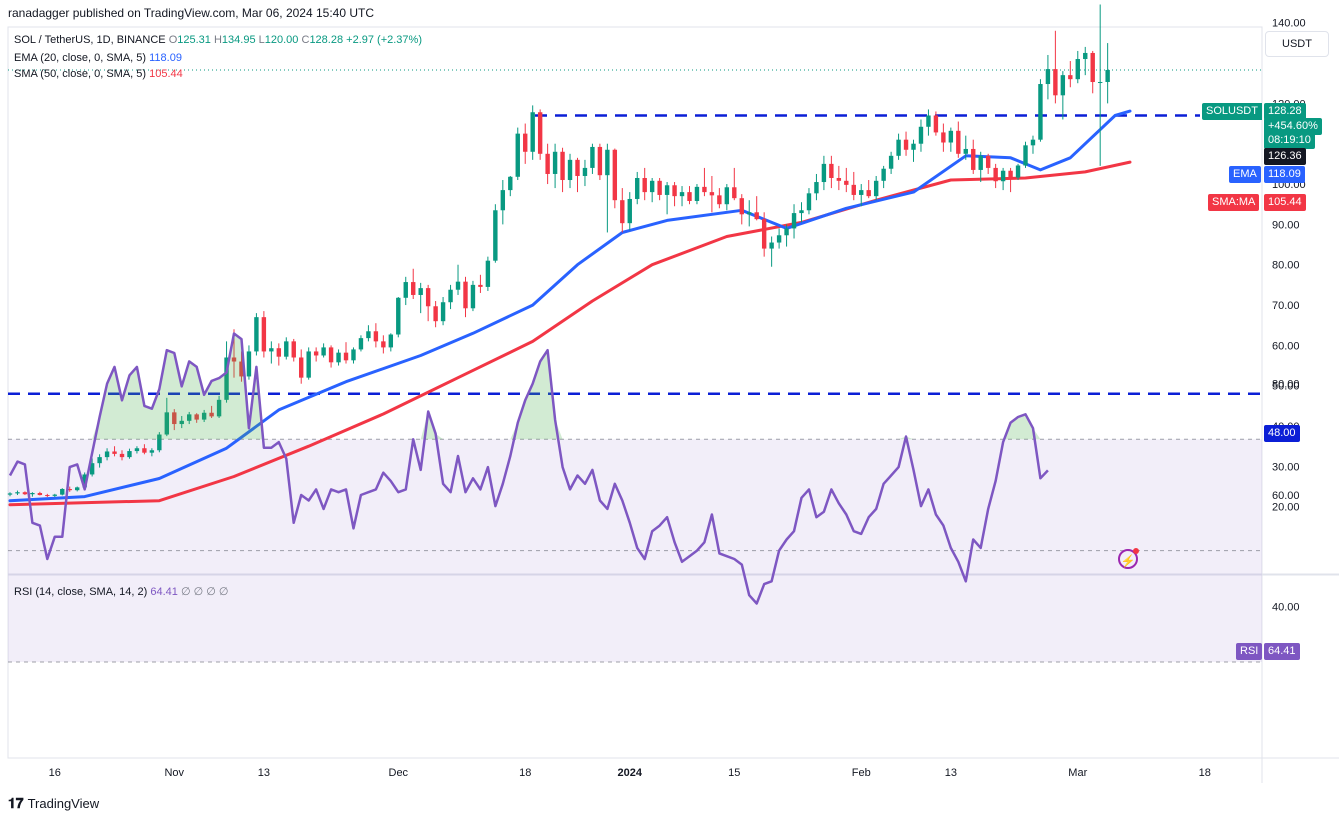 This screenshot has height=819, width=1339. I want to click on open-label: O, so click(173, 40).